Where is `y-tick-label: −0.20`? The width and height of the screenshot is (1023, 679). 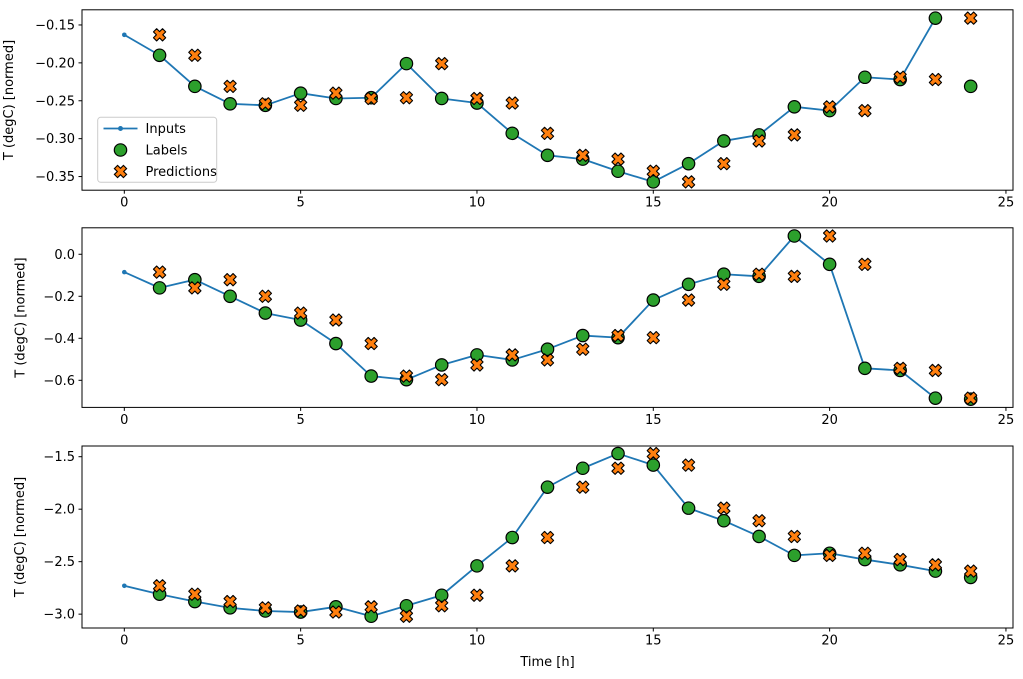 y-tick-label: −0.20 is located at coordinates (55, 63).